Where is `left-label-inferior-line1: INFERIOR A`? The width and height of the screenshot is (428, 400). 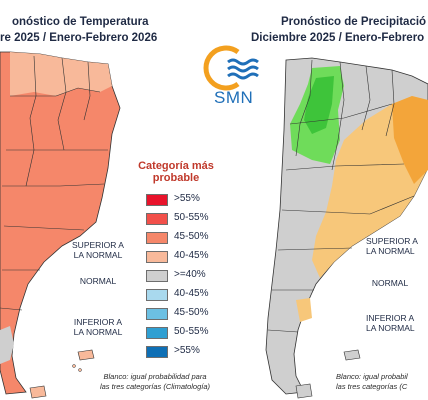 left-label-inferior-line1: INFERIOR A is located at coordinates (98, 322).